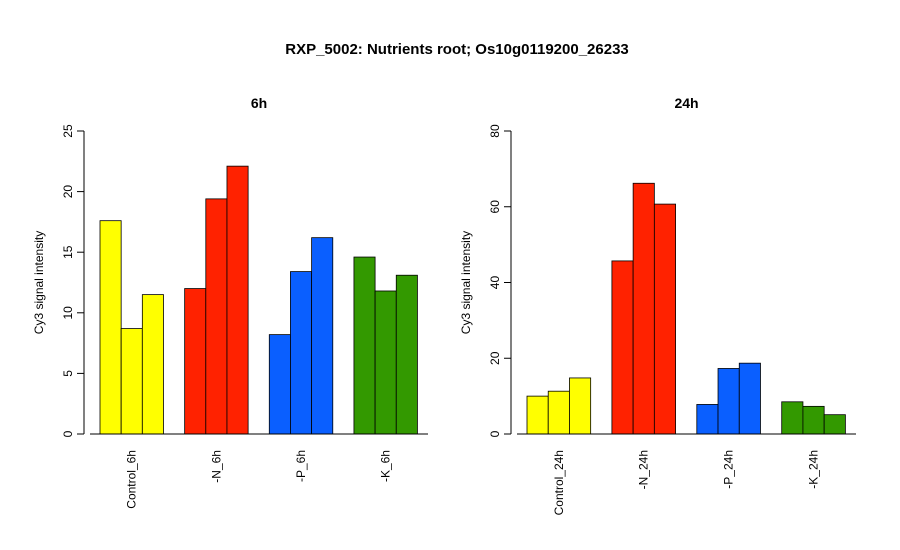  I want to click on y-tick-label: 10, so click(68, 313).